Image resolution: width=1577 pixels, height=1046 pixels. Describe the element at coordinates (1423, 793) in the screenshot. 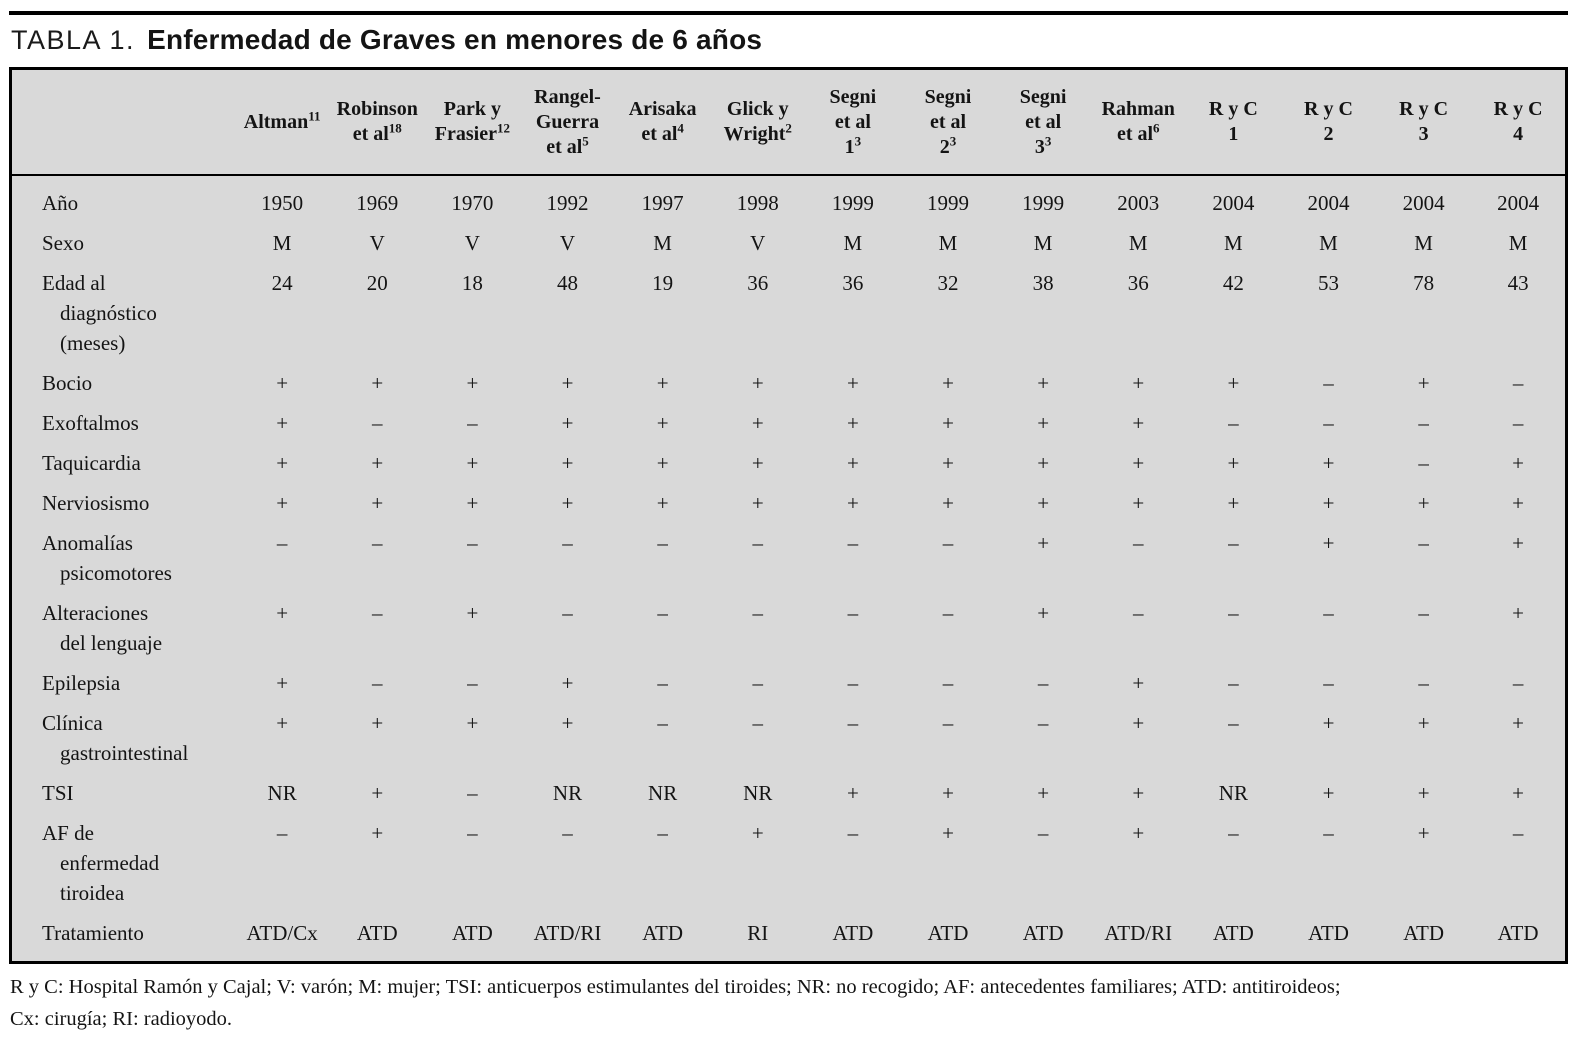

I see `cell-r11-c12: +` at that location.